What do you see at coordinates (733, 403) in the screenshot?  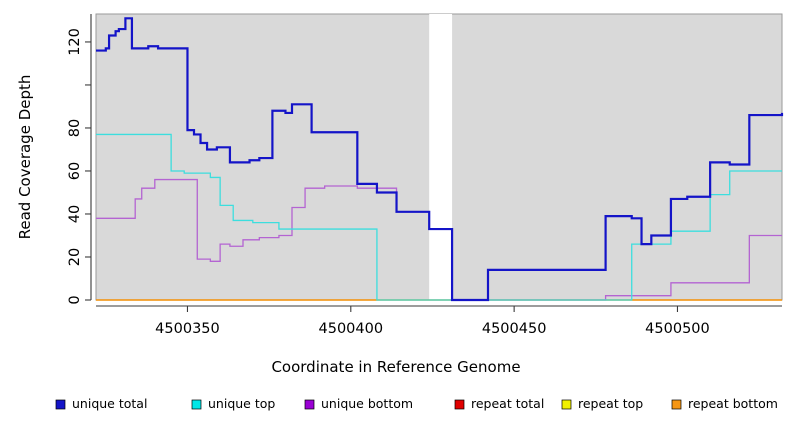 I see `legend-label-repeat-bottom: repeat bottom` at bounding box center [733, 403].